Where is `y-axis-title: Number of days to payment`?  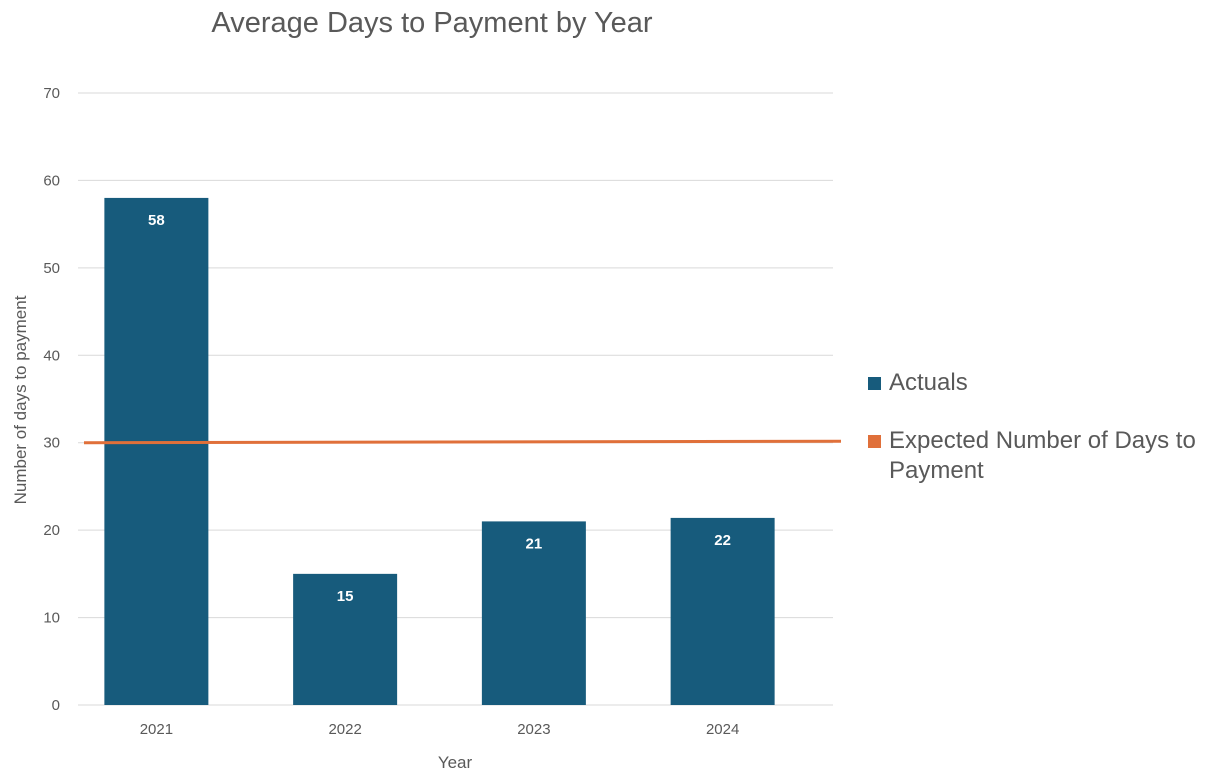
y-axis-title: Number of days to payment is located at coordinates (20, 399).